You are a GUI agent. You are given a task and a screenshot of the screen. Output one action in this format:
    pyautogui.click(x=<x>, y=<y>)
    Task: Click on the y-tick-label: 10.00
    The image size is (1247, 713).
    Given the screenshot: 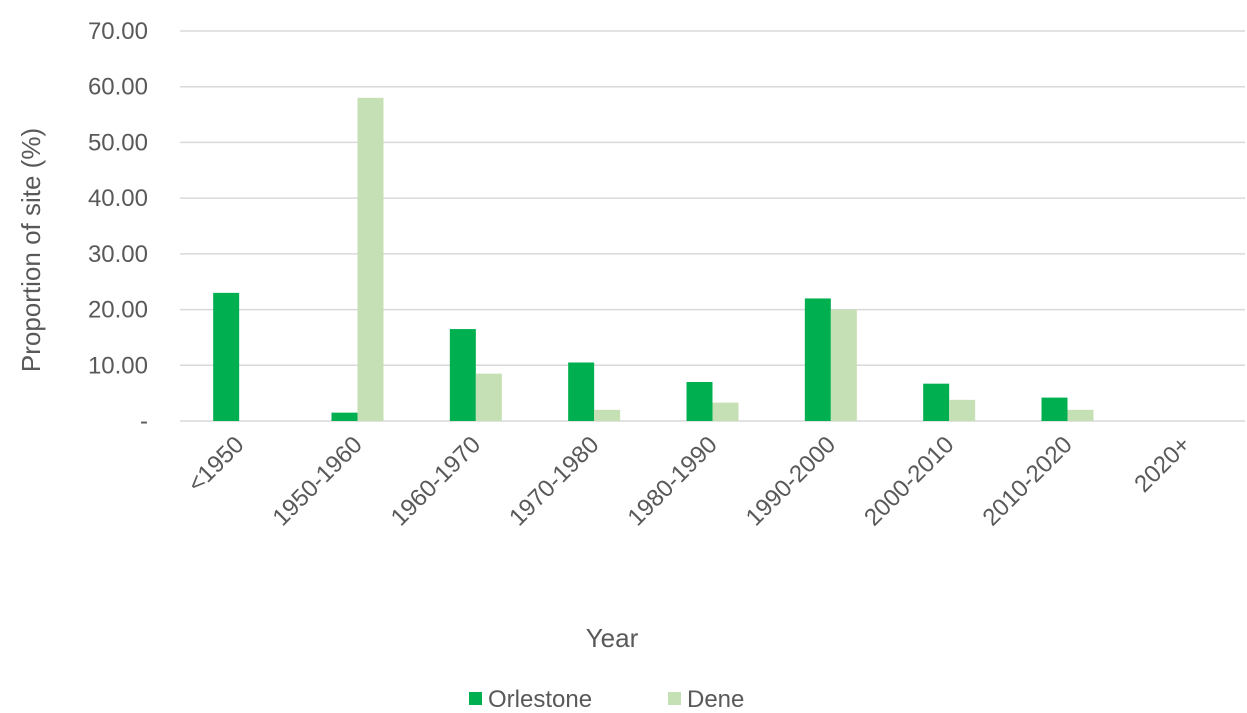 What is the action you would take?
    pyautogui.click(x=118, y=365)
    